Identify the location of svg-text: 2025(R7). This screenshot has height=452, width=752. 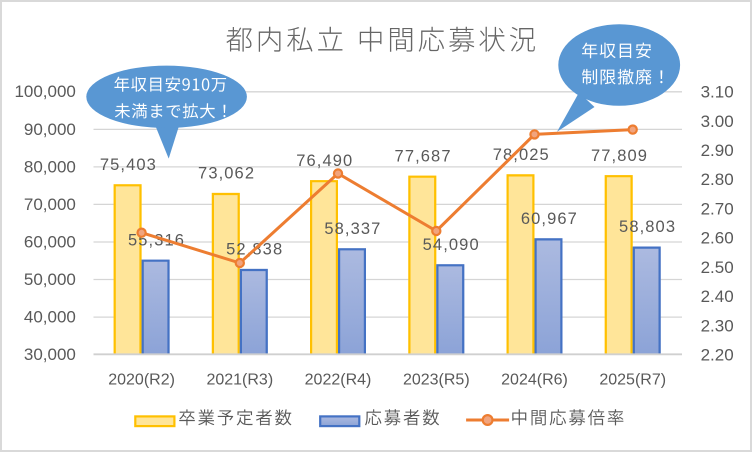
(632, 380).